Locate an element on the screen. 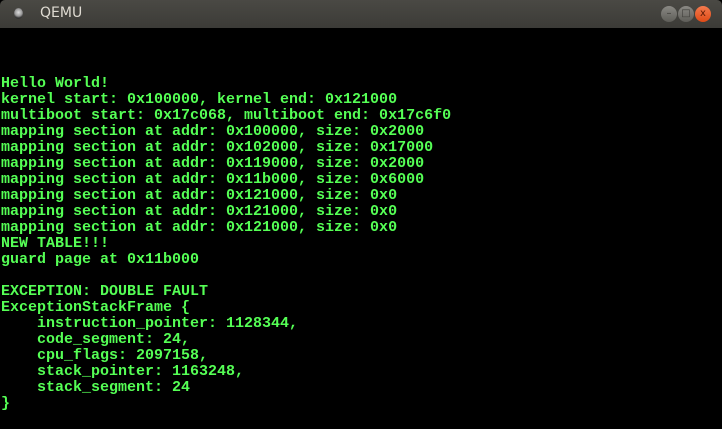 Image resolution: width=722 pixels, height=429 pixels. window-title: QEMU is located at coordinates (61, 13).